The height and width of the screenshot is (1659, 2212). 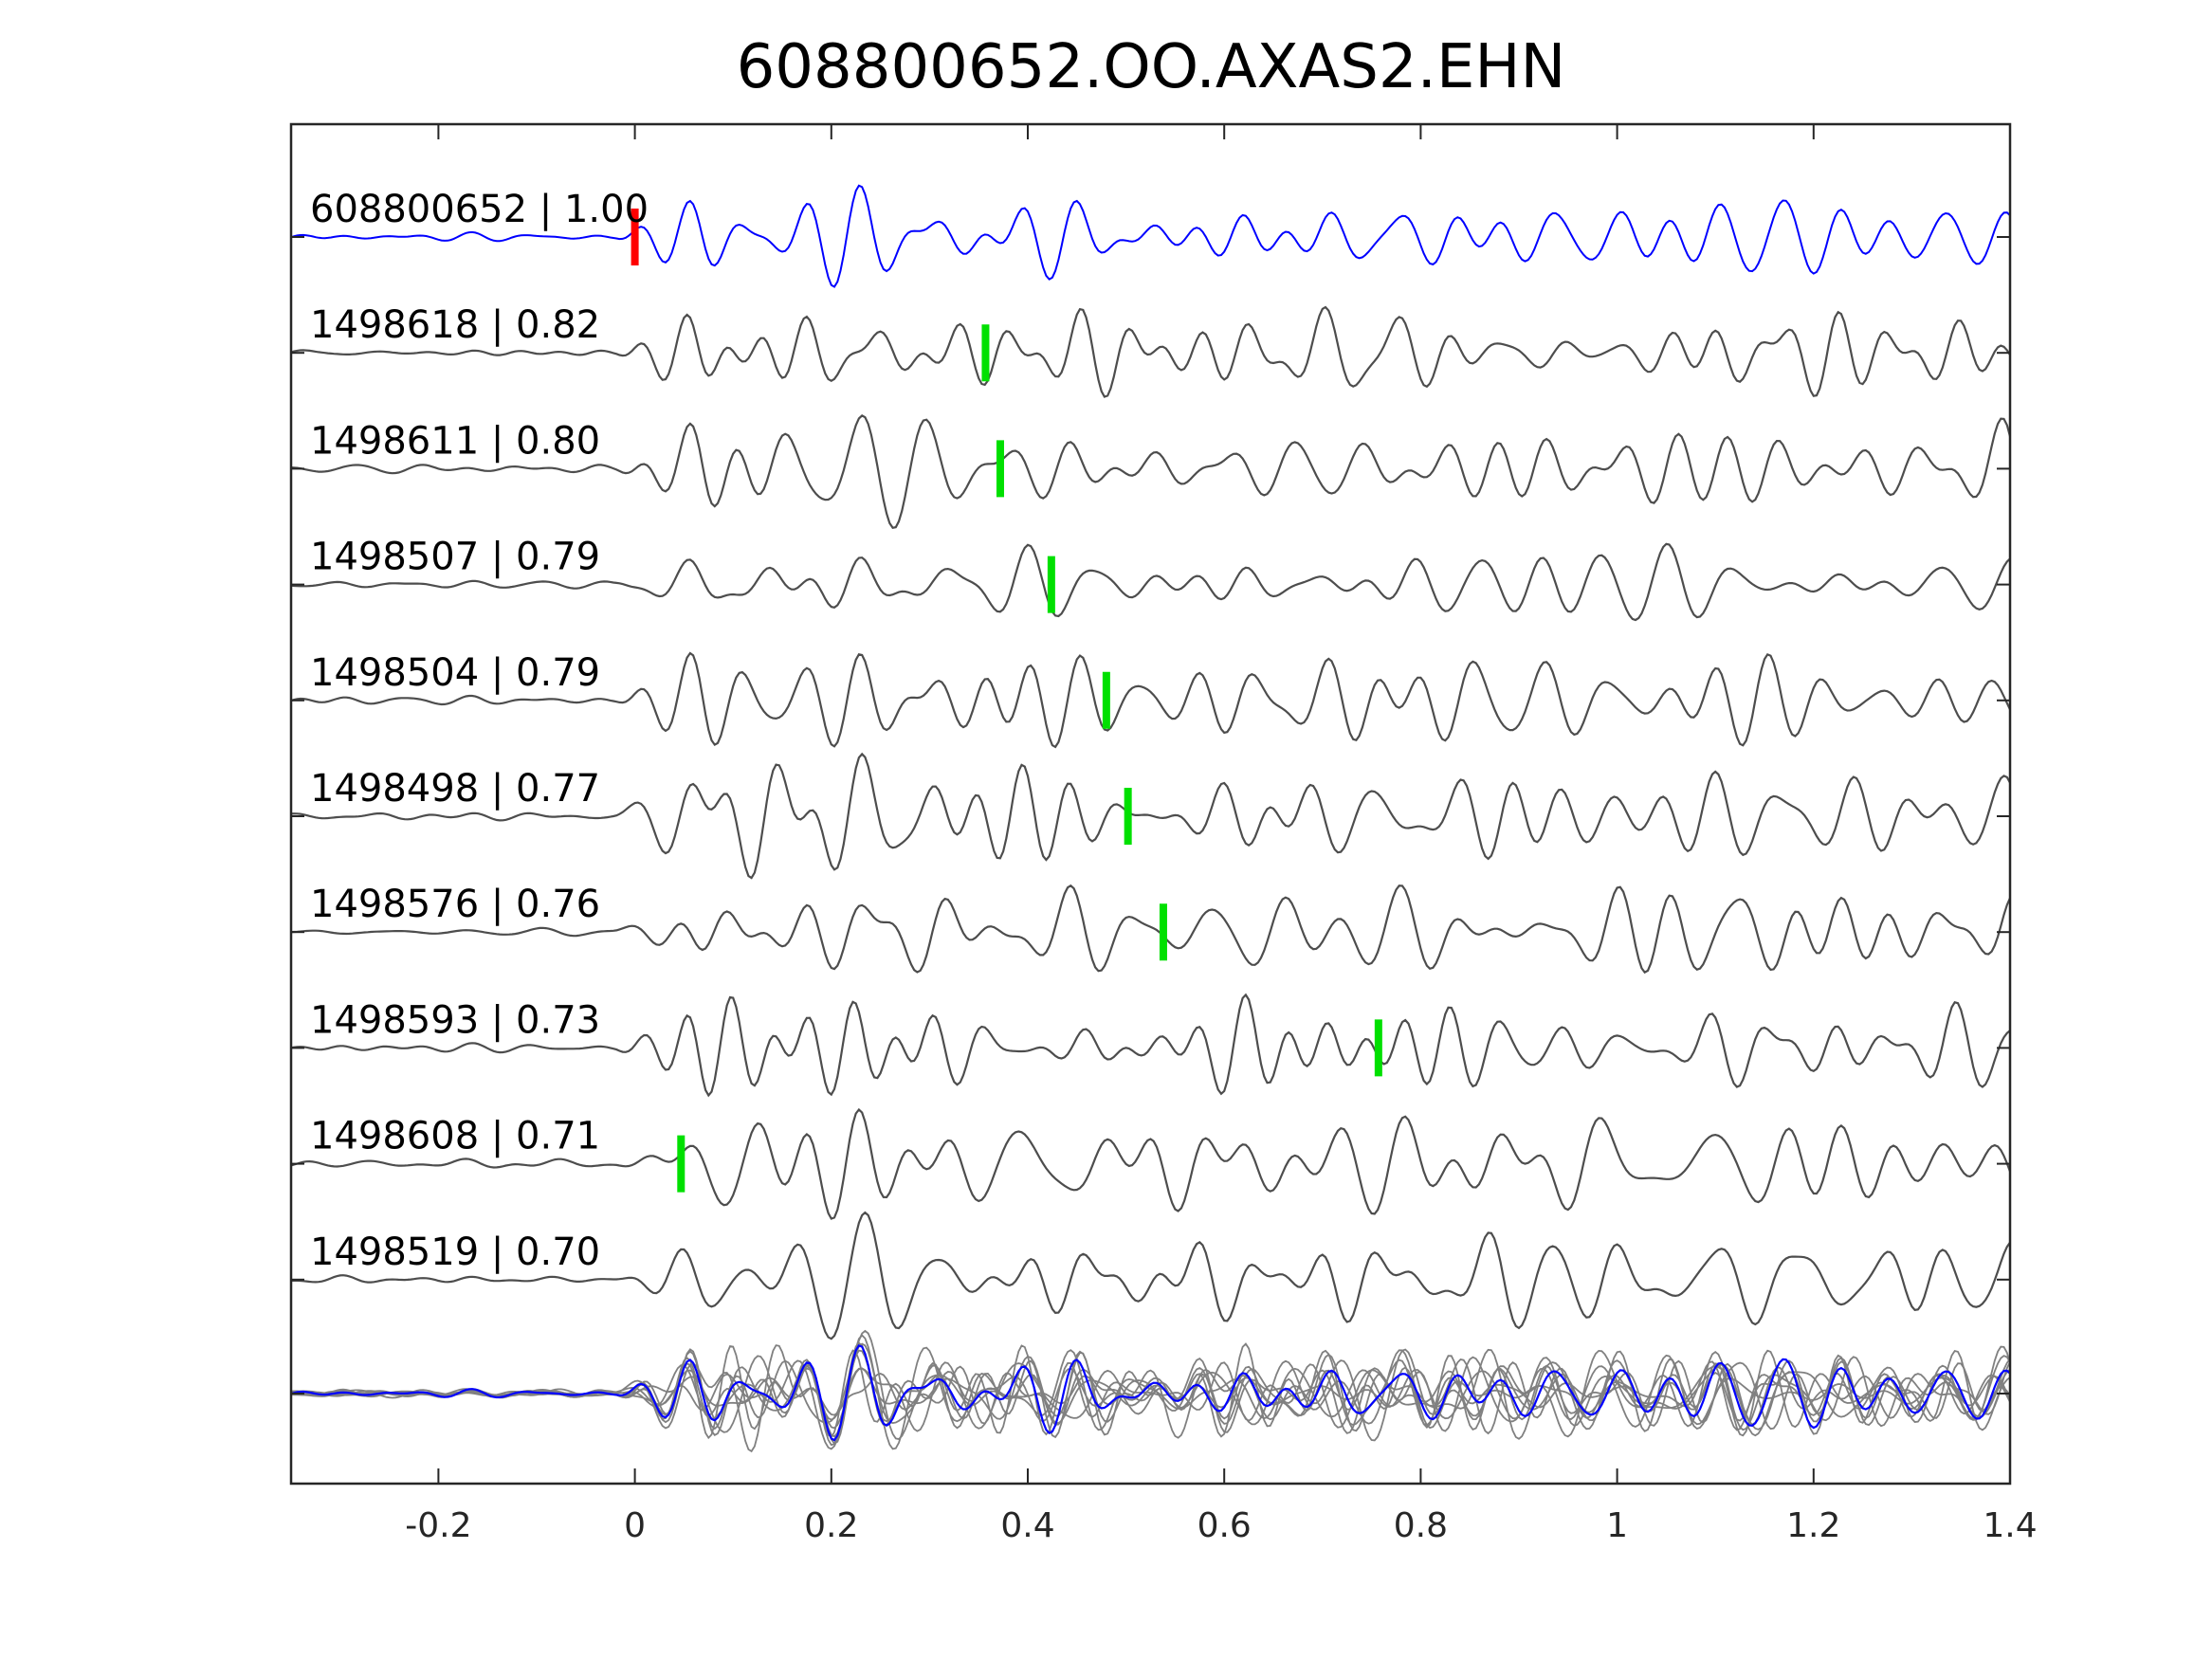 What do you see at coordinates (2010, 1525) in the screenshot?
I see `x-tick-label: 1.4` at bounding box center [2010, 1525].